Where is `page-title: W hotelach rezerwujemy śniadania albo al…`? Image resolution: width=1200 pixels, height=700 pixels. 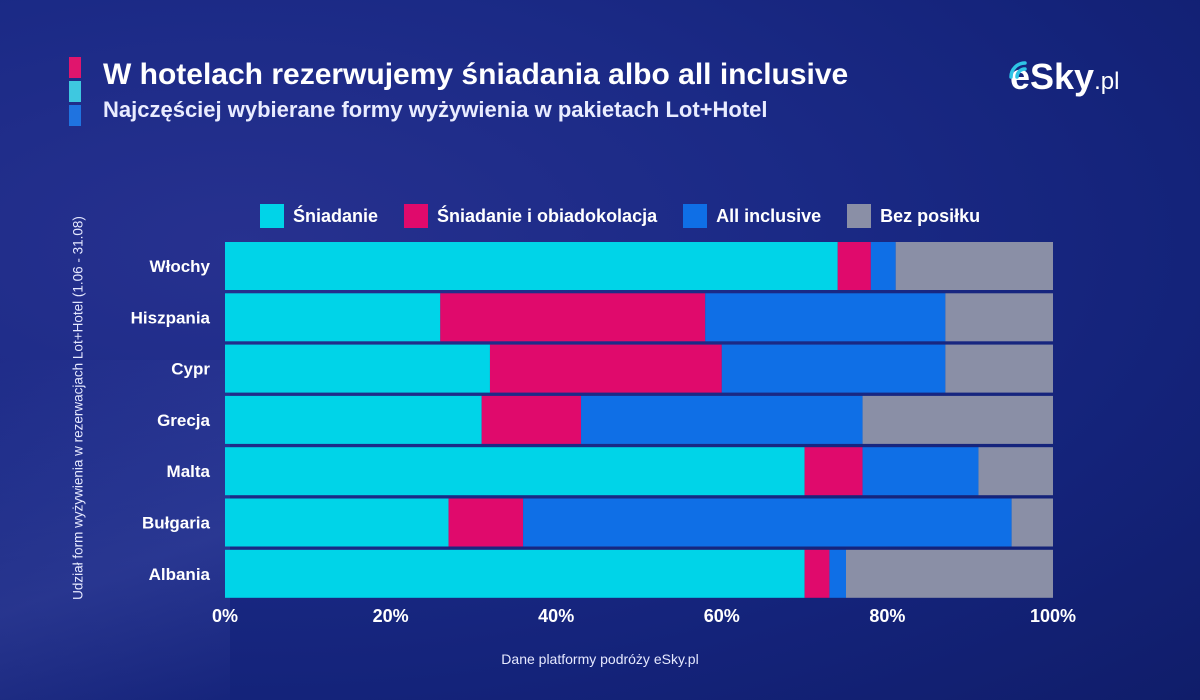 page-title: W hotelach rezerwujemy śniadania albo al… is located at coordinates (476, 74).